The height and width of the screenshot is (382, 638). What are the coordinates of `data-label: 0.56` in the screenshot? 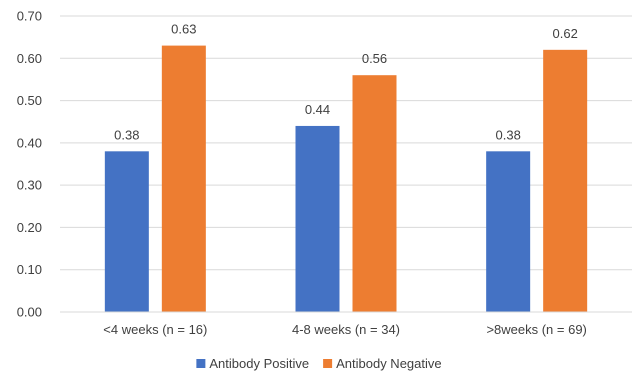 It's located at (374, 58).